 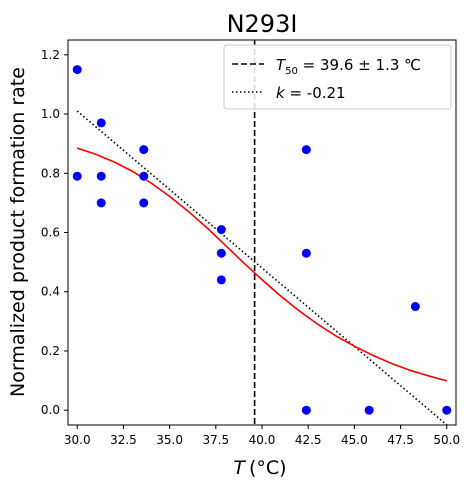 I want to click on legend-t50-sub: 50, so click(x=291, y=71).